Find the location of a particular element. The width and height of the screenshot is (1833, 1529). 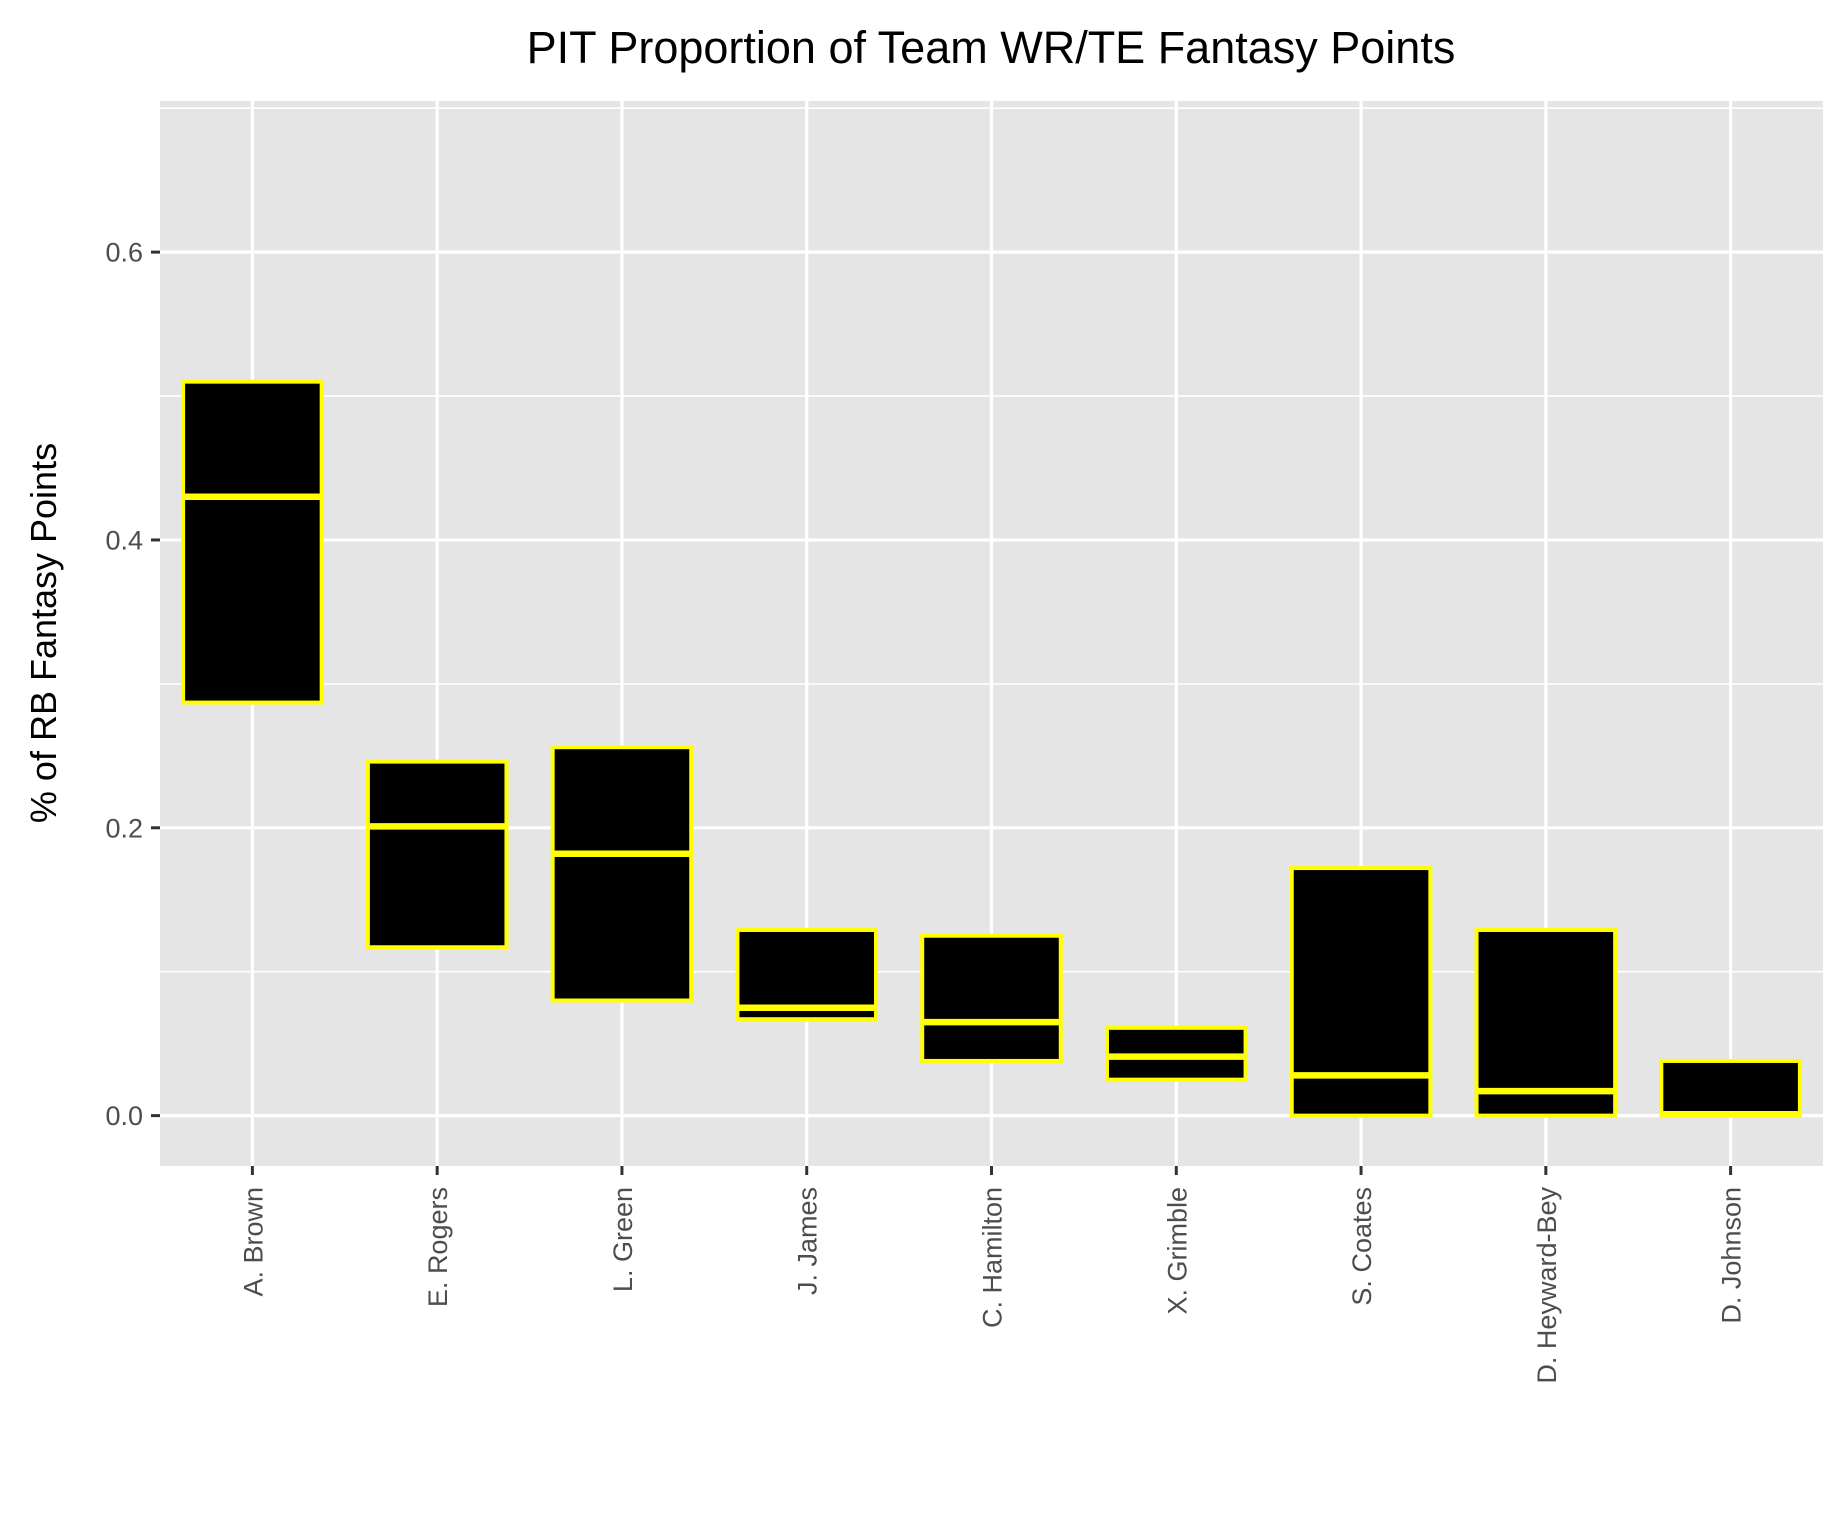

box-c-hamilton is located at coordinates (991, 998).